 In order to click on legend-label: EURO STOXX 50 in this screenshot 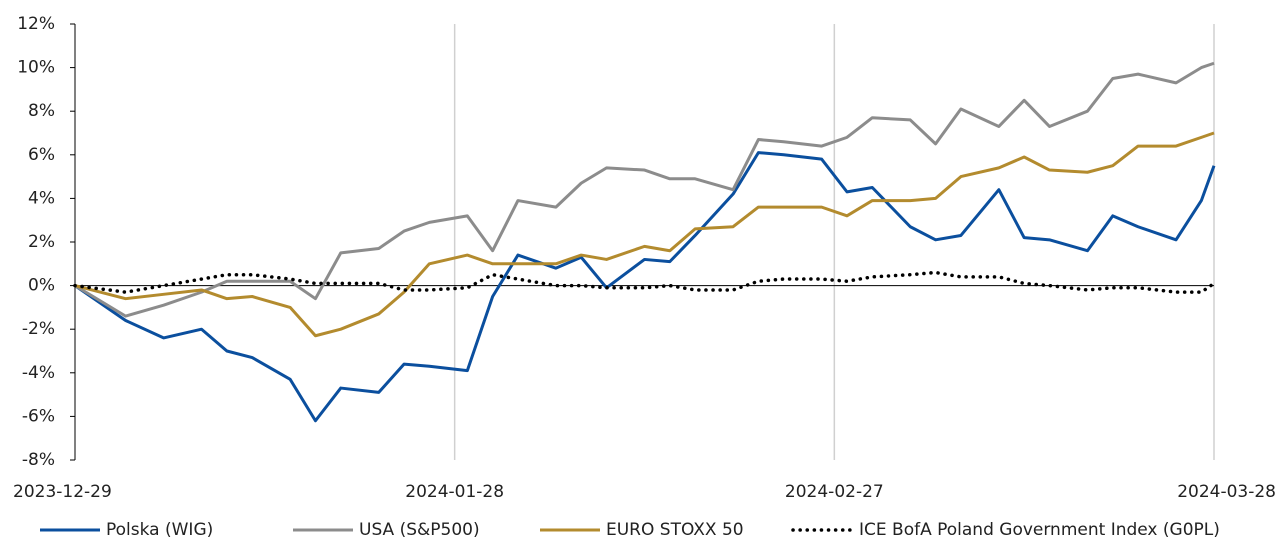, I will do `click(675, 530)`.